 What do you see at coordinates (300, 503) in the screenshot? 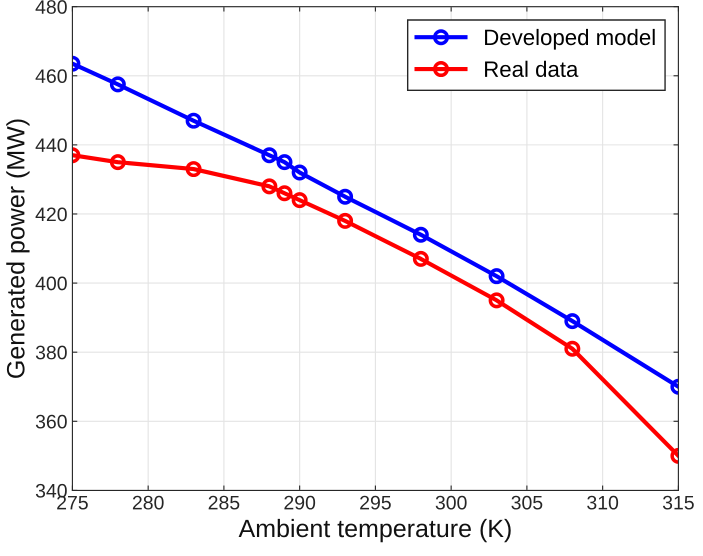
I see `x-tick-label: 290` at bounding box center [300, 503].